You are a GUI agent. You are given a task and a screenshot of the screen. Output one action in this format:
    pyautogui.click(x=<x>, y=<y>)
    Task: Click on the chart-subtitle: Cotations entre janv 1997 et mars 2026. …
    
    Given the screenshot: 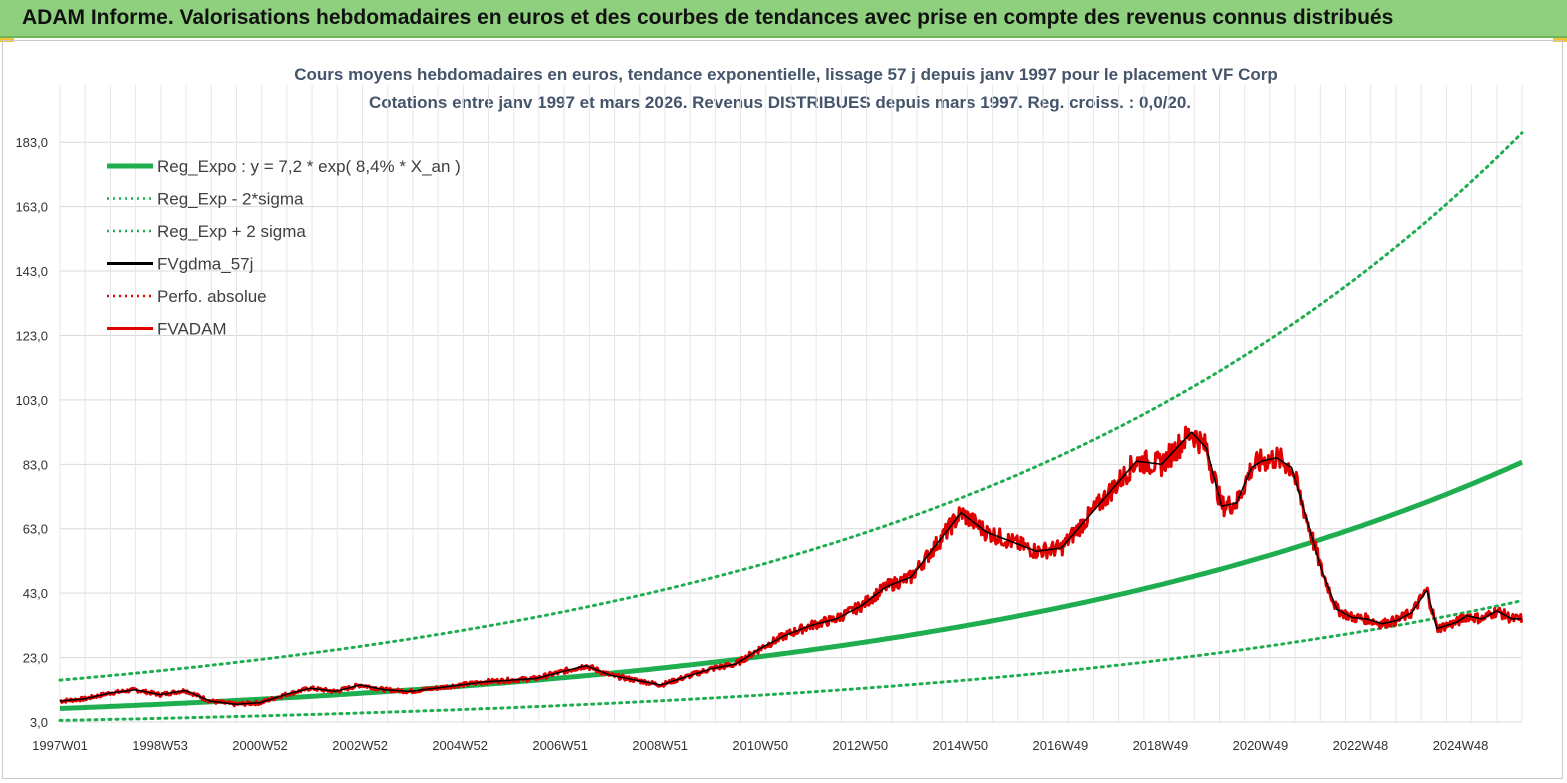 What is the action you would take?
    pyautogui.click(x=780, y=102)
    